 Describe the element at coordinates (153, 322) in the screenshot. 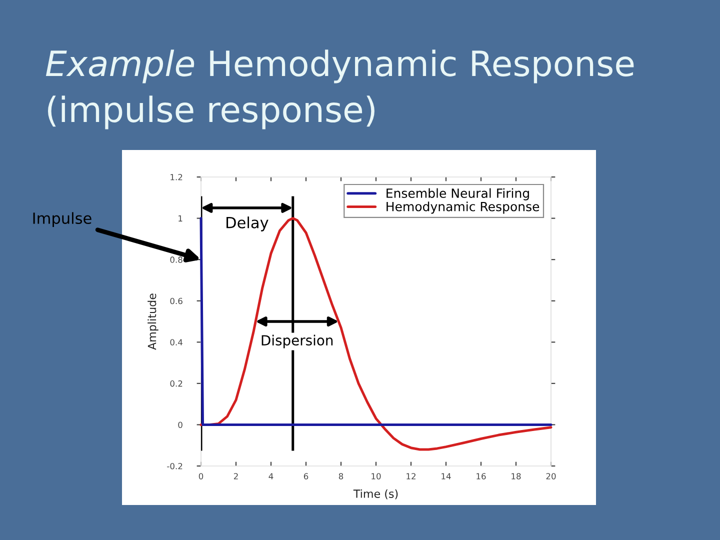

I see `y-axis-title: Amplitude` at that location.